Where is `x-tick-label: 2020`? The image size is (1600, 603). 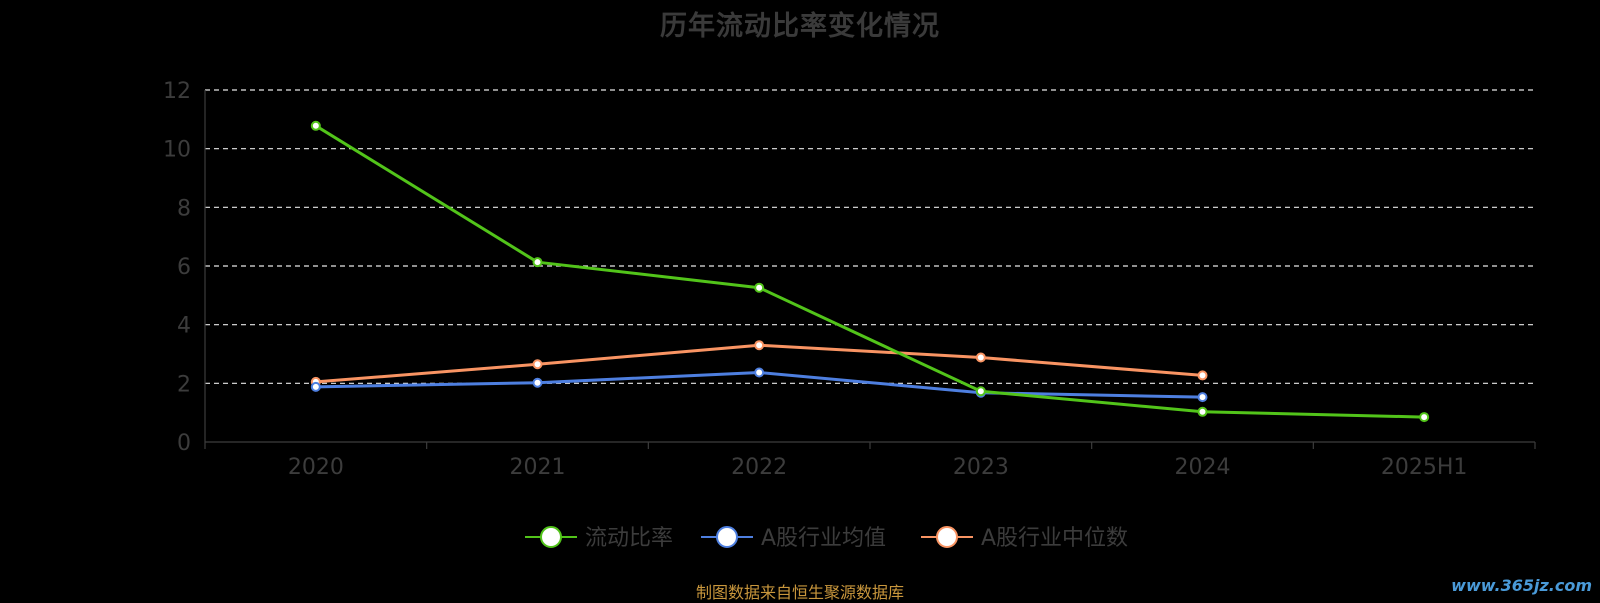
x-tick-label: 2020 is located at coordinates (316, 467).